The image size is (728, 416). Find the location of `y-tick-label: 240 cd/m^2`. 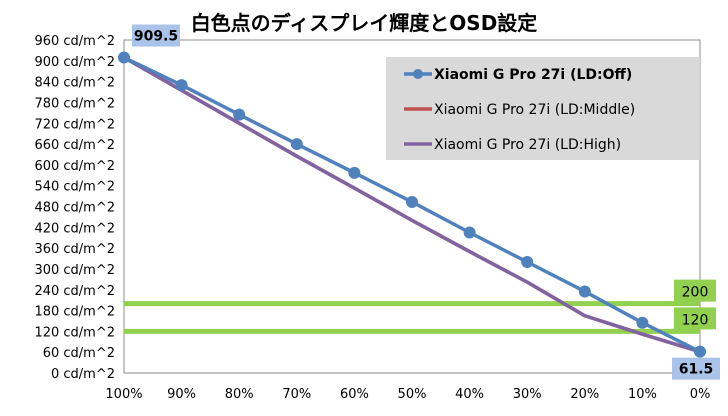

y-tick-label: 240 cd/m^2 is located at coordinates (74, 291).